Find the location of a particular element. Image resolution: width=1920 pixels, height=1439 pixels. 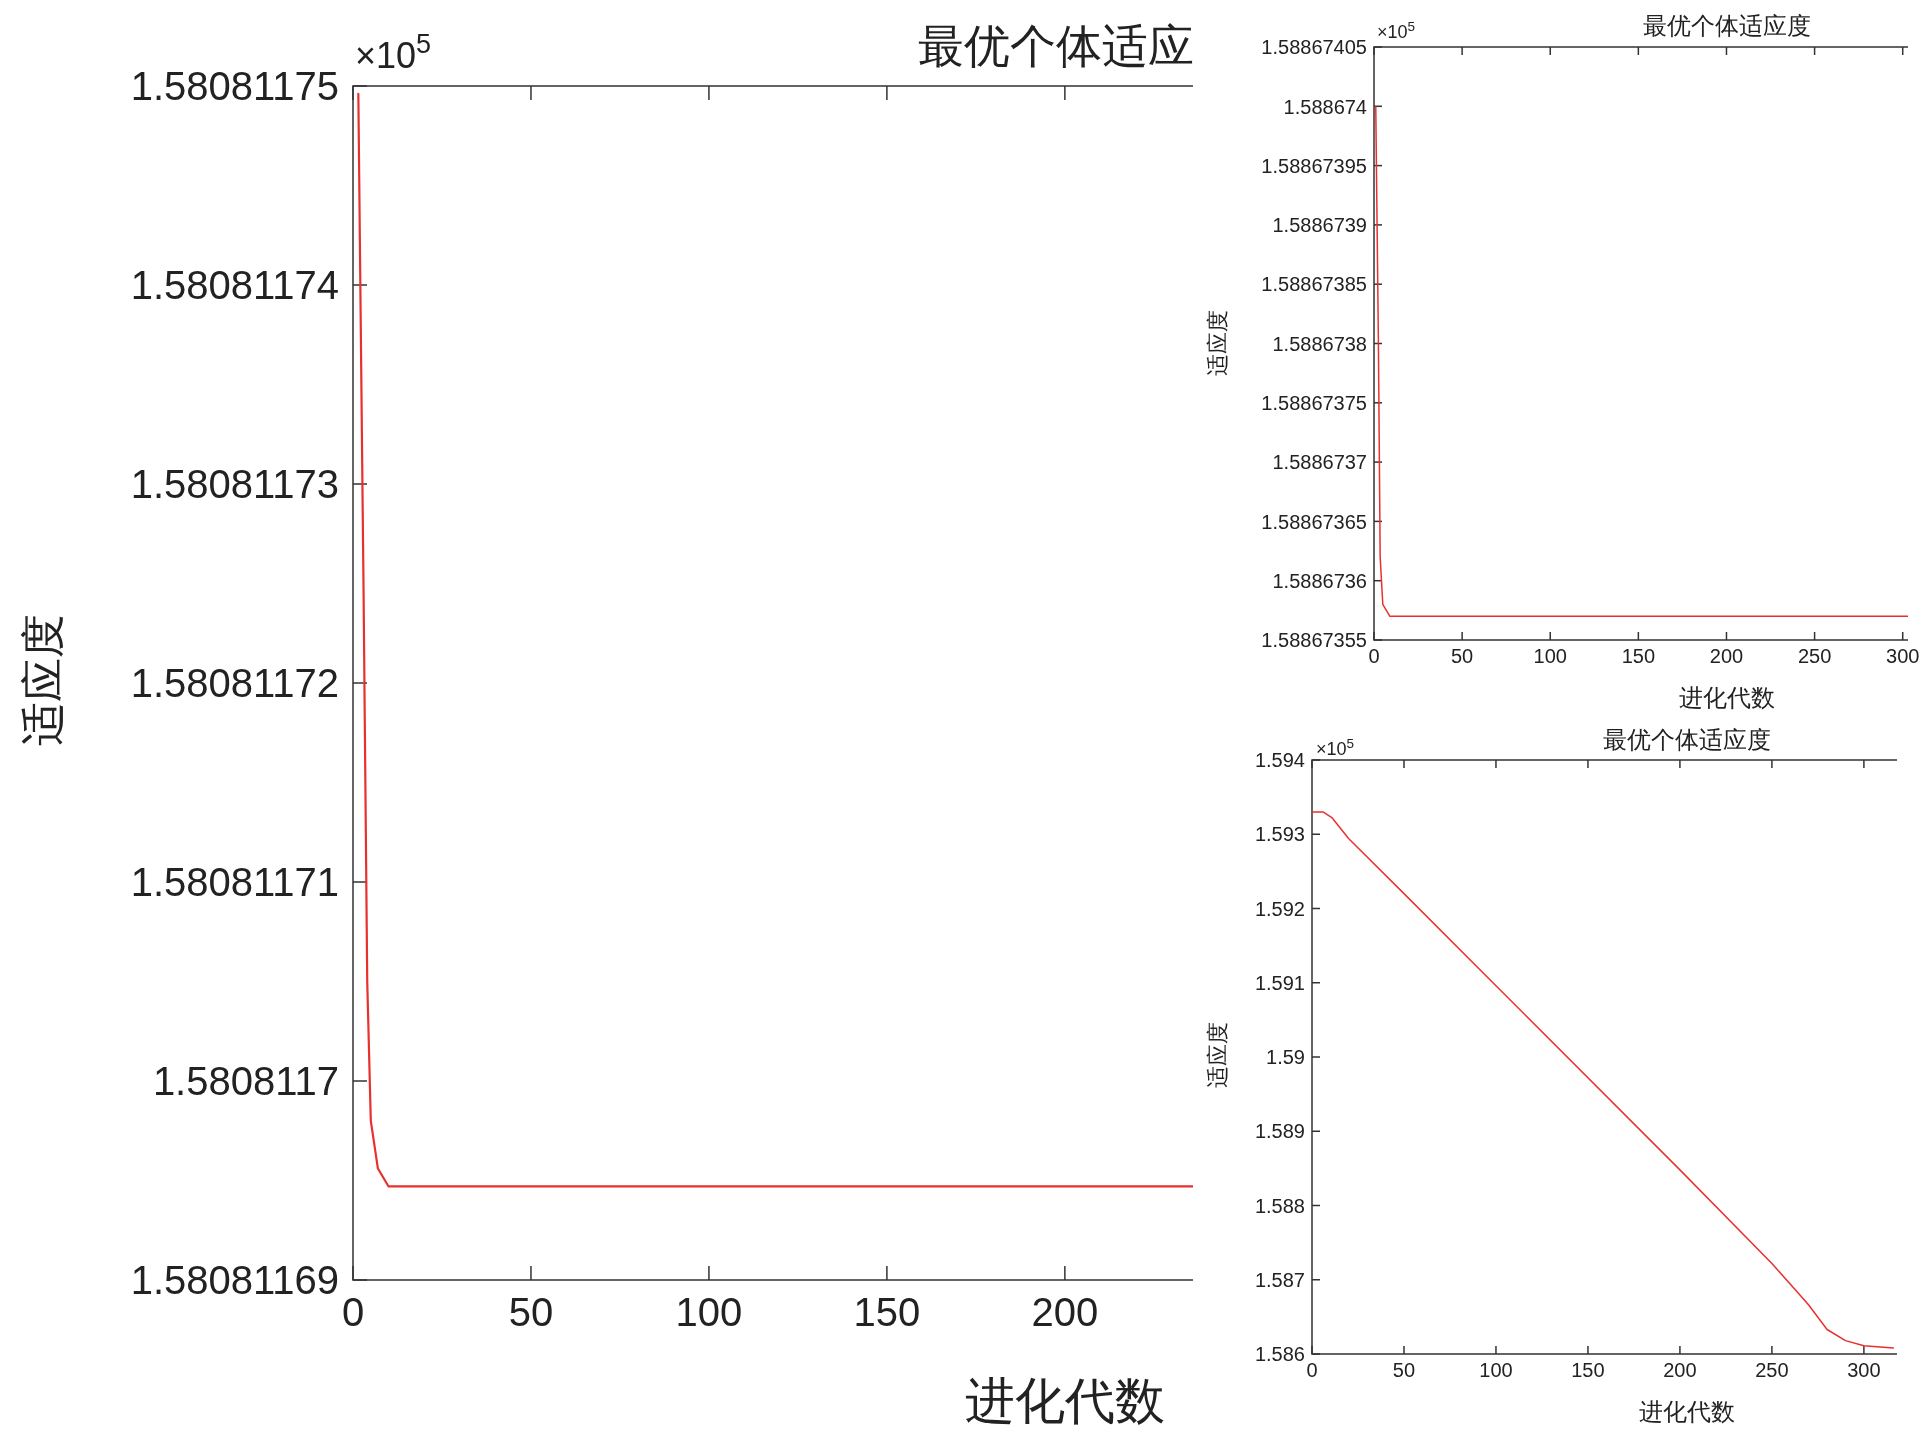

ytick: 1.5886739 is located at coordinates (1319, 225).